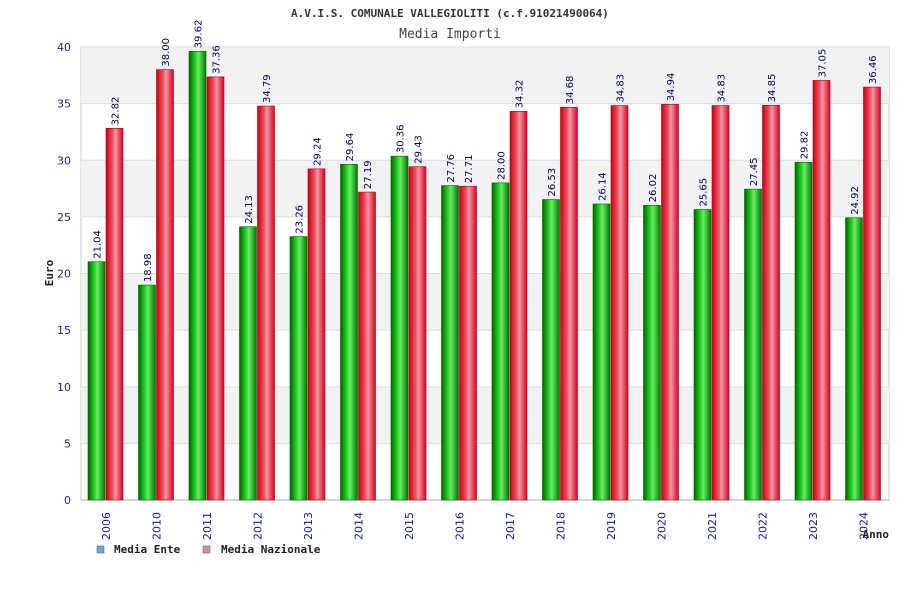 This screenshot has width=900, height=600. I want to click on y-tick-label: 30, so click(64, 160).